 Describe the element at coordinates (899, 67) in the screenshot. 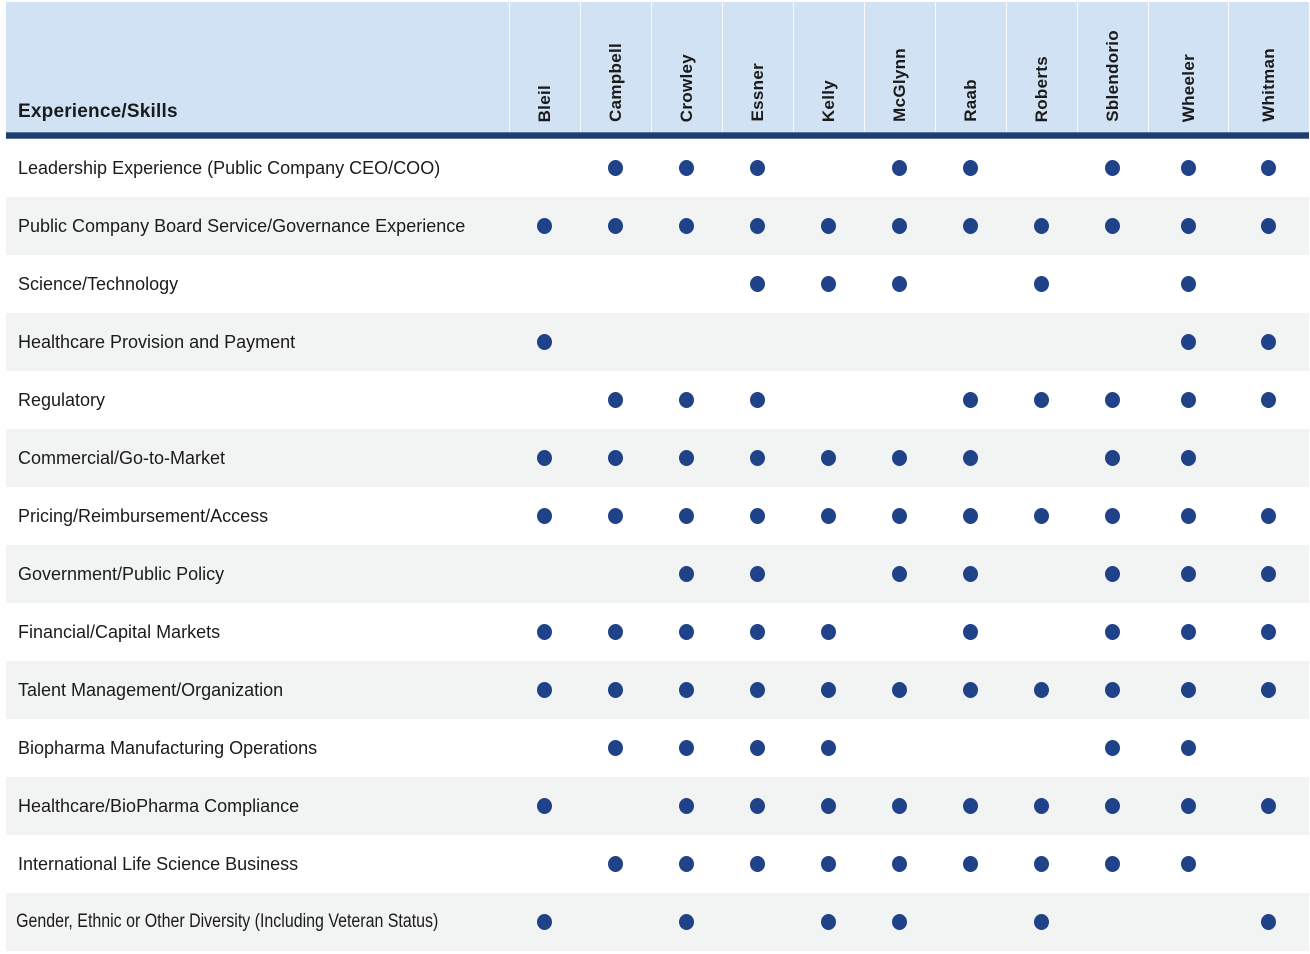

I see `column-header-mcglynn: McGlynn` at that location.